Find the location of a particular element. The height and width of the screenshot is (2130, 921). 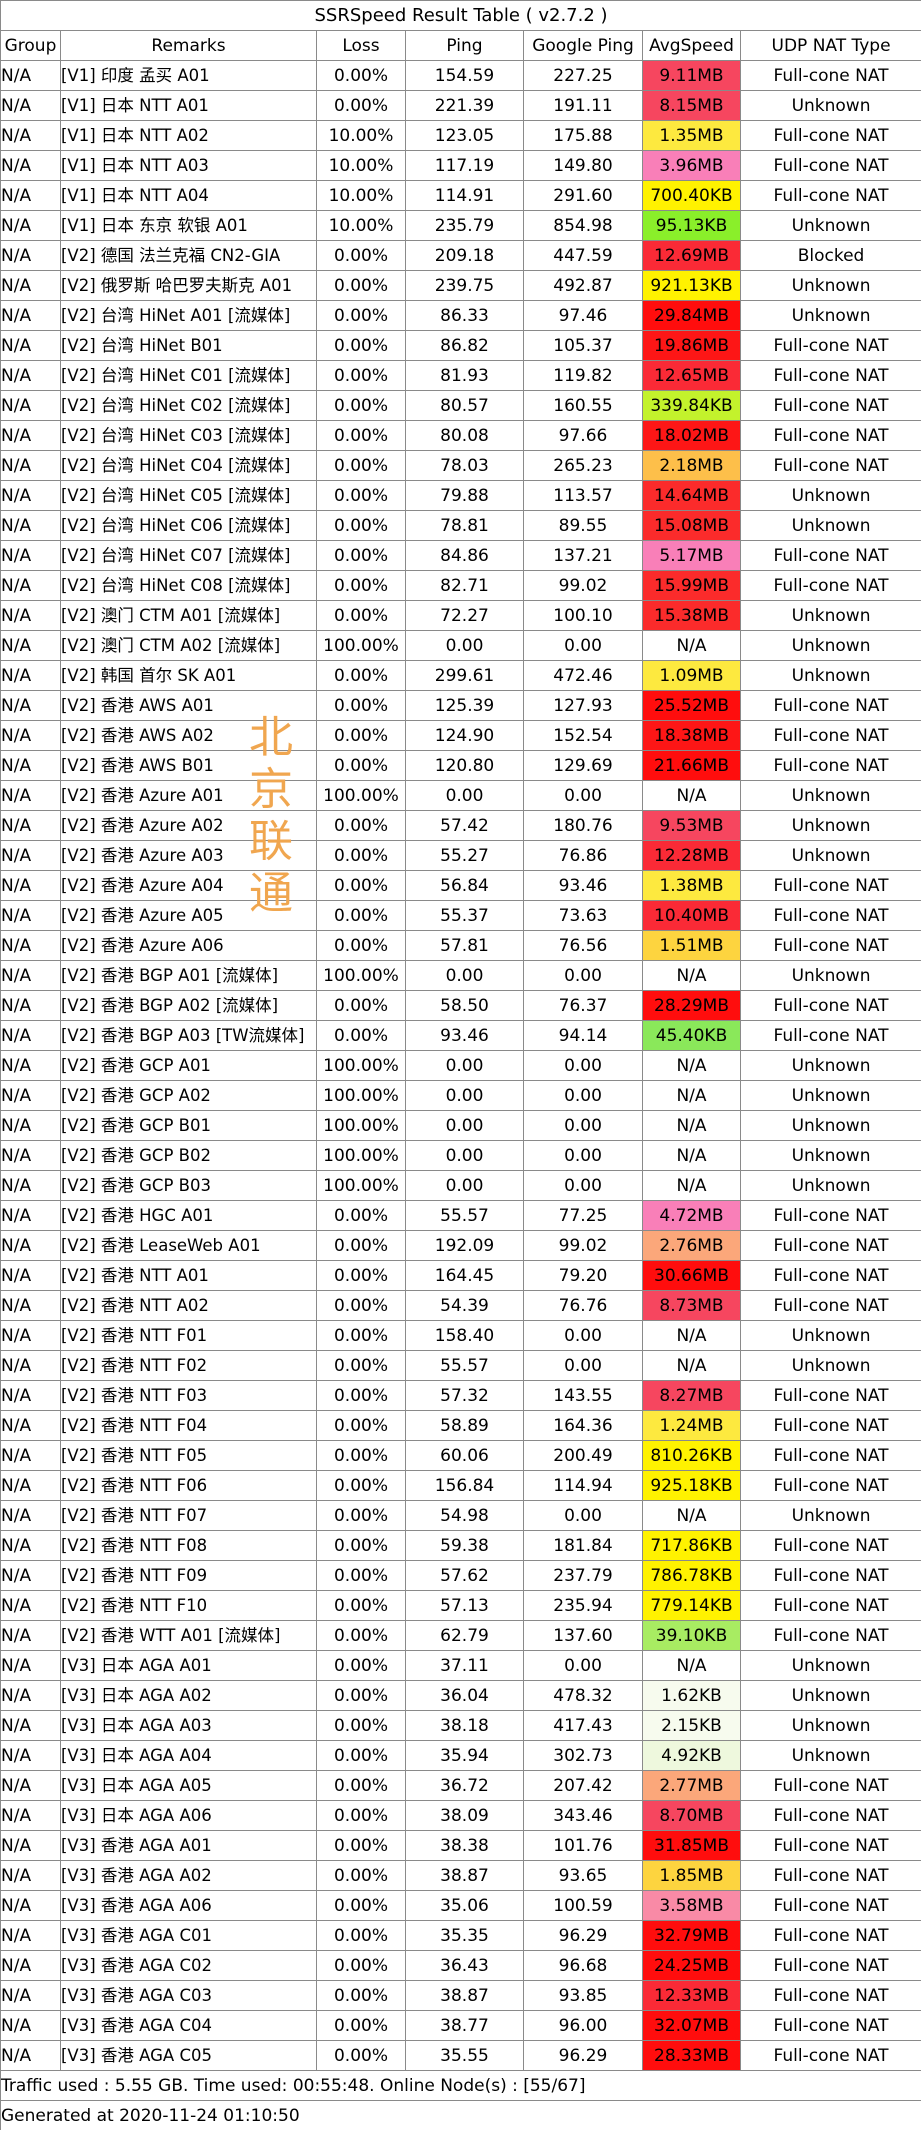

cell-ping: 235.79 is located at coordinates (464, 225).